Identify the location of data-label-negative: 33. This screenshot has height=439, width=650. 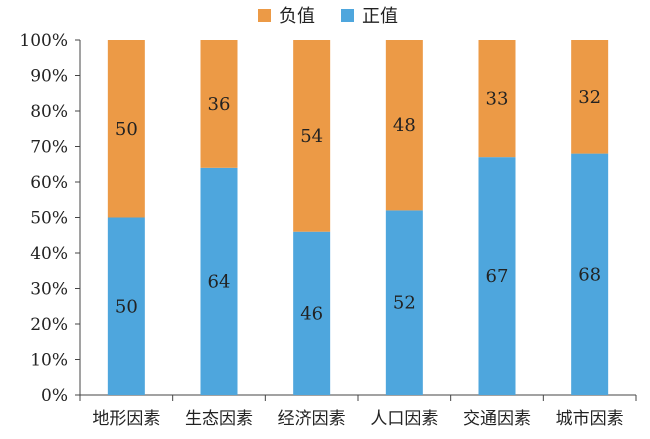
(497, 99).